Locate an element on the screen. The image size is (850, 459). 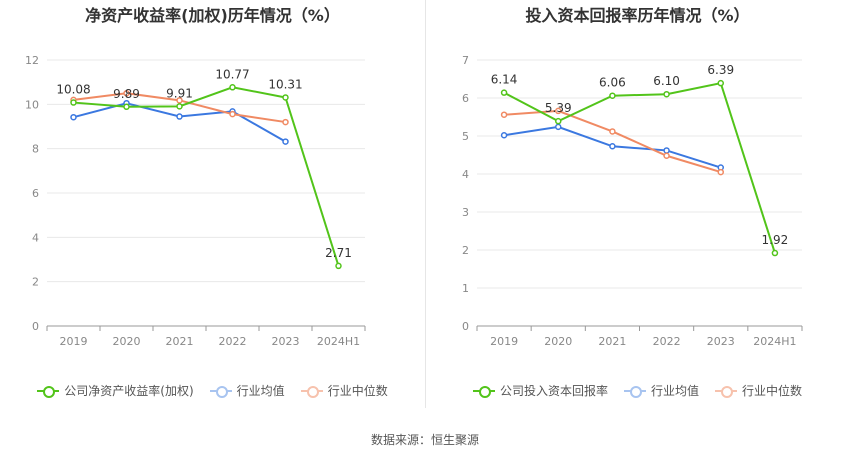
y-tick-label: 1 is located at coordinates (465, 288).